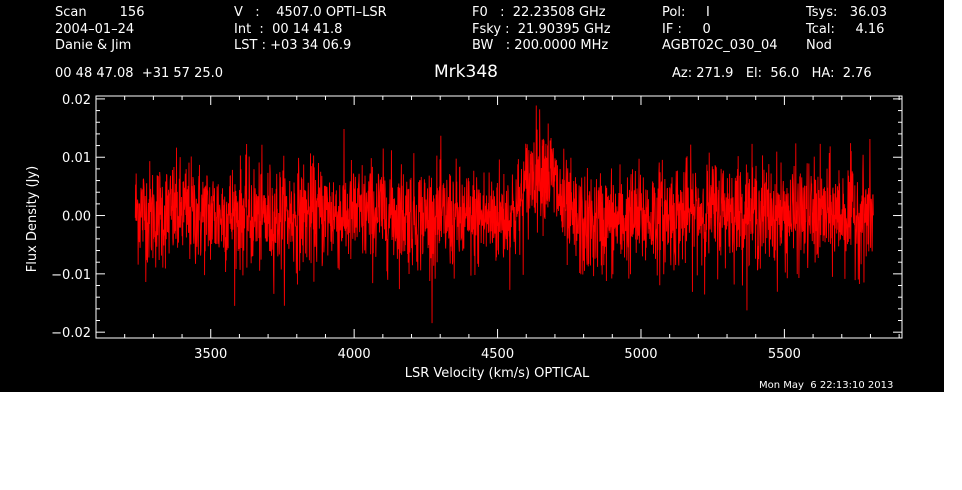 The width and height of the screenshot is (962, 490). I want to click on y-tick-label: 0.01, so click(76, 158).